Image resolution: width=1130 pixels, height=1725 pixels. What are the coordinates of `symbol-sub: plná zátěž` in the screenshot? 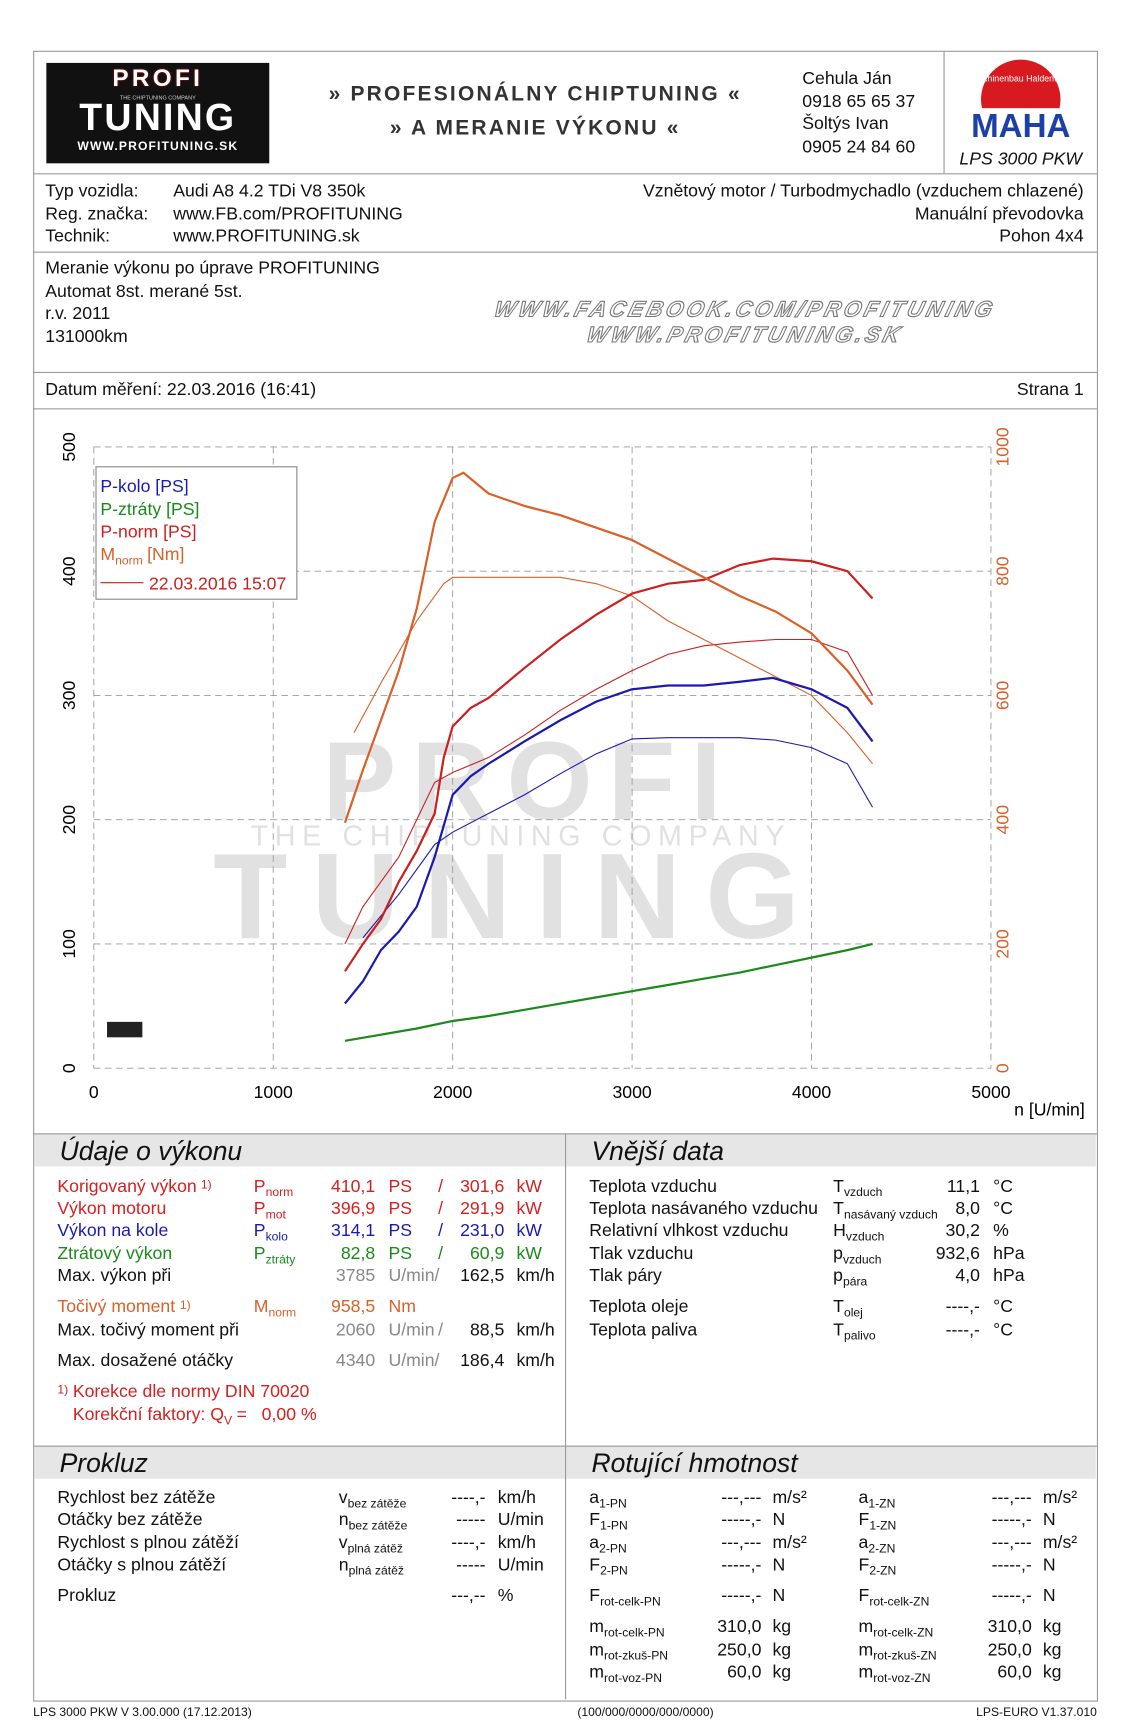 It's located at (376, 1571).